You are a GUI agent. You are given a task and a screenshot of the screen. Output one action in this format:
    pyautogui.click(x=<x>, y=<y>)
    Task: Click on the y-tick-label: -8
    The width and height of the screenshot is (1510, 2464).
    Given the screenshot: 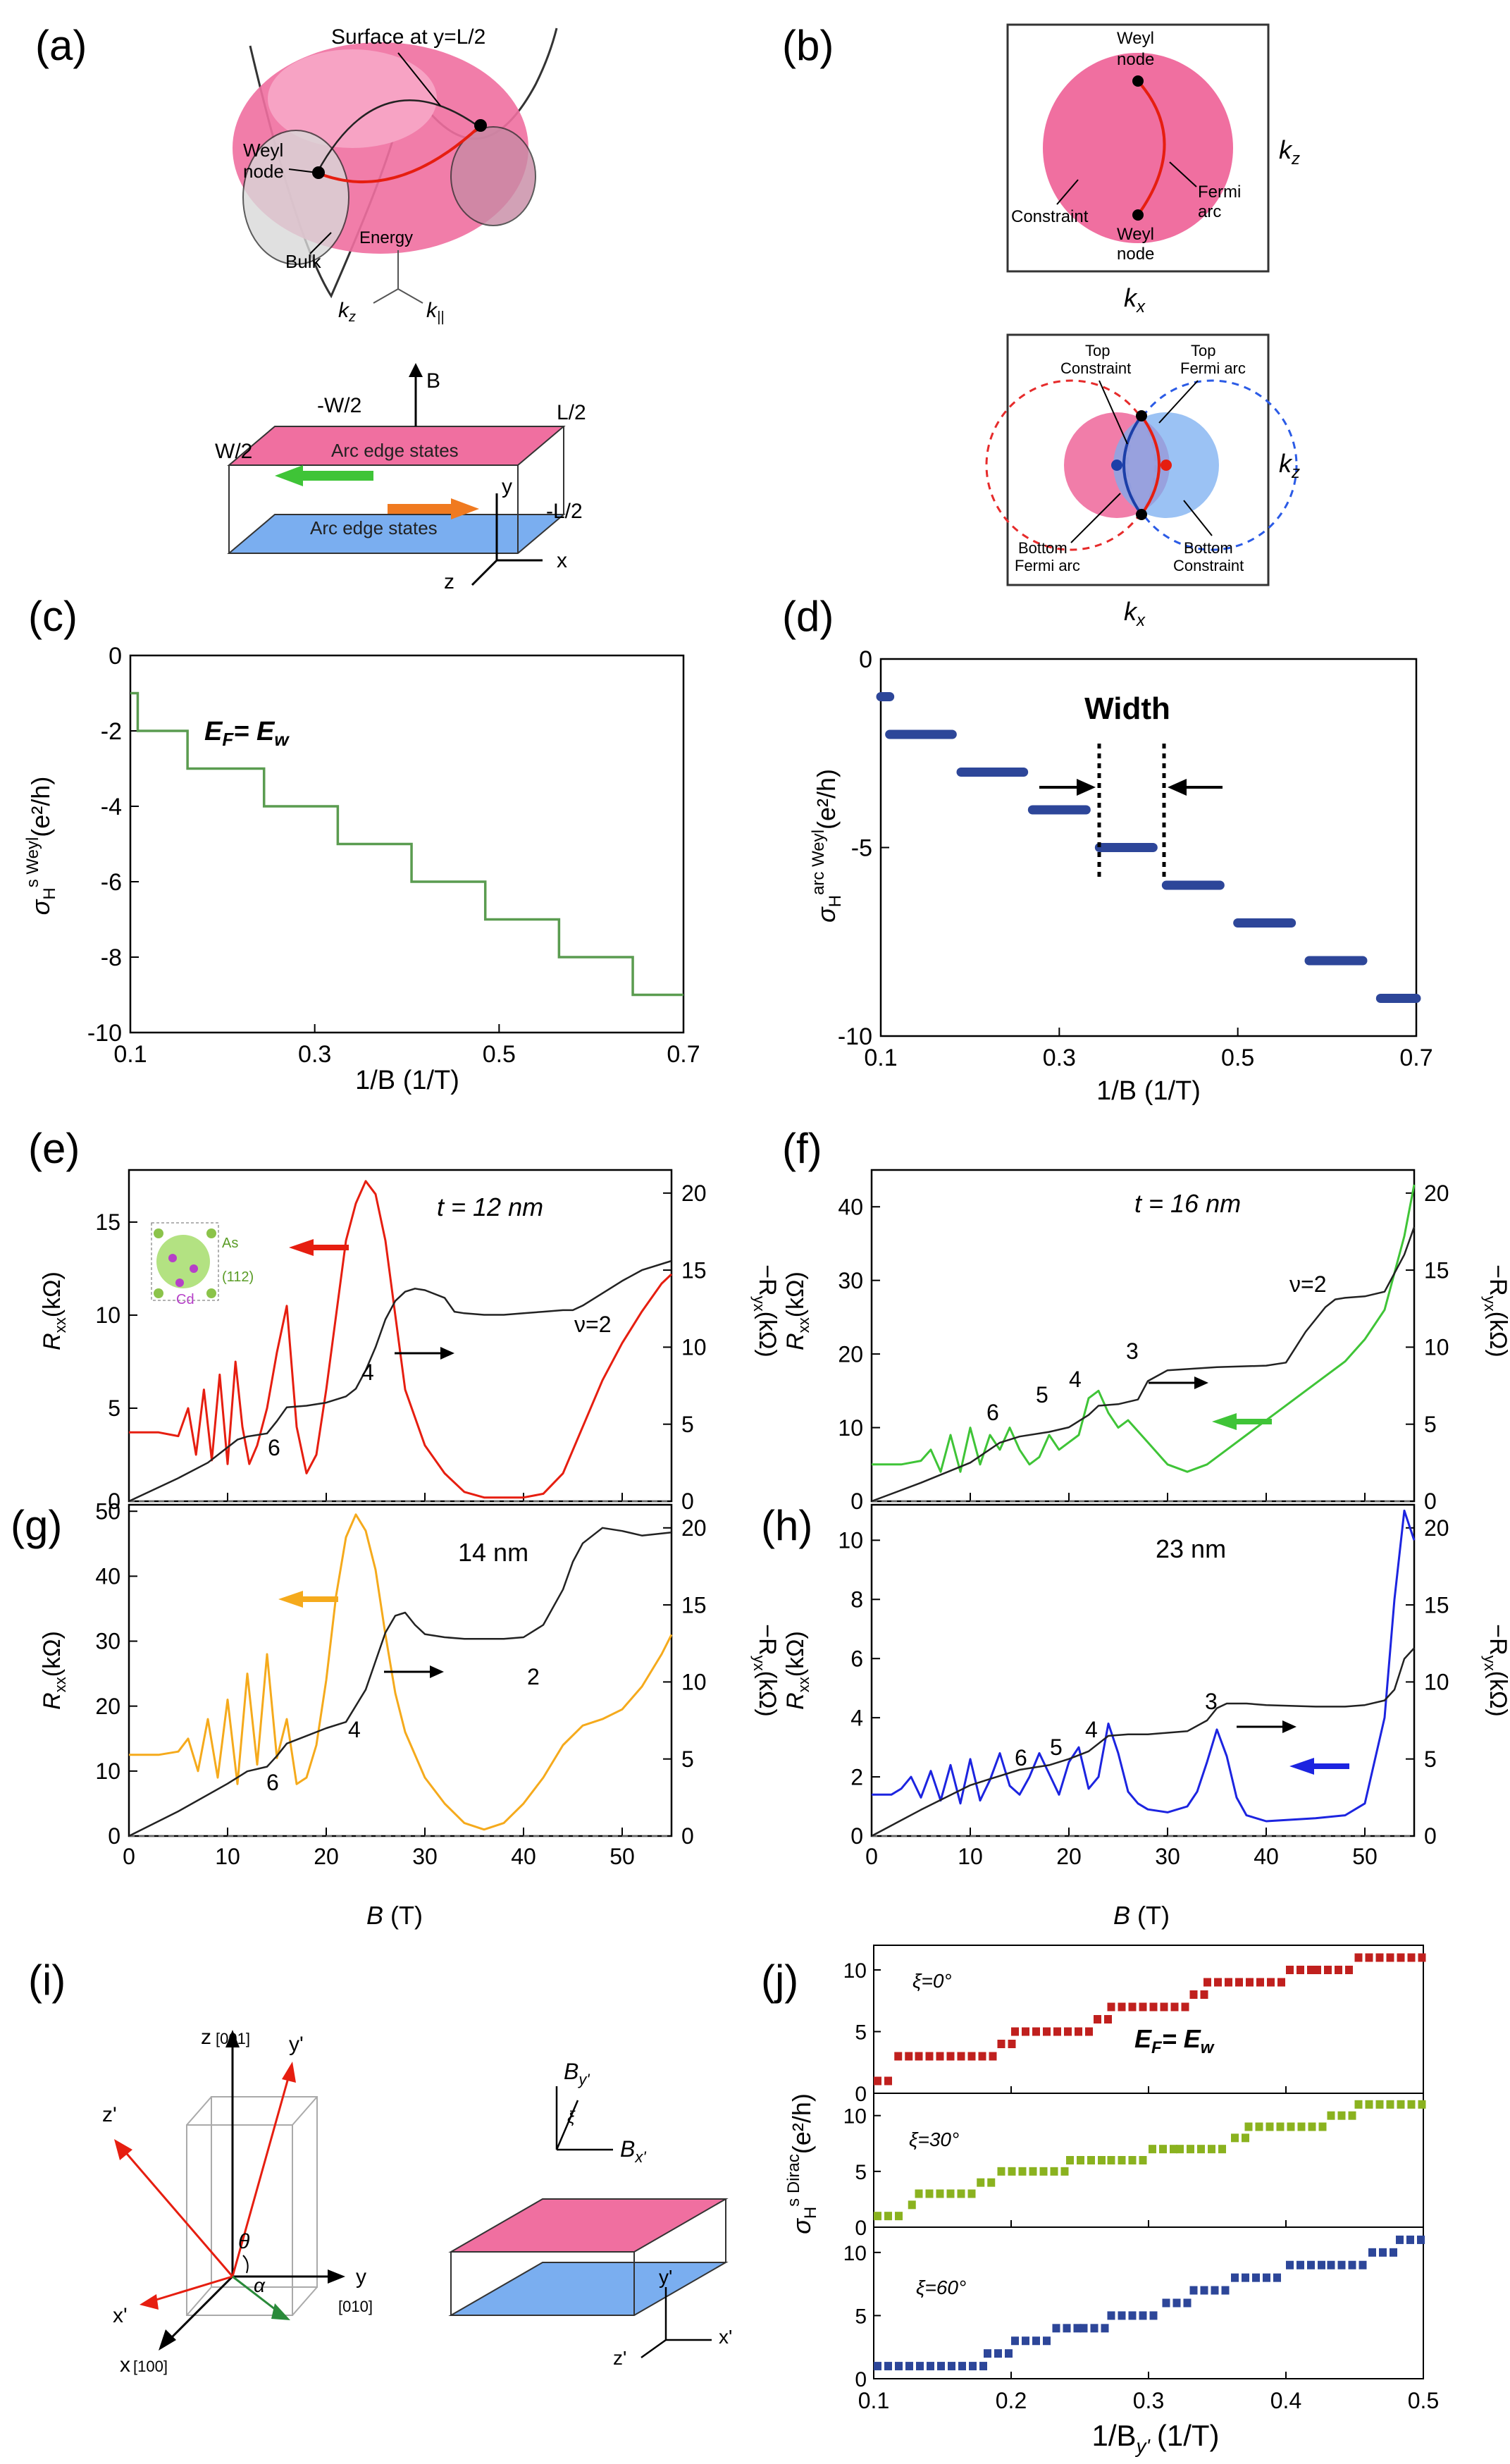 What is the action you would take?
    pyautogui.click(x=112, y=957)
    